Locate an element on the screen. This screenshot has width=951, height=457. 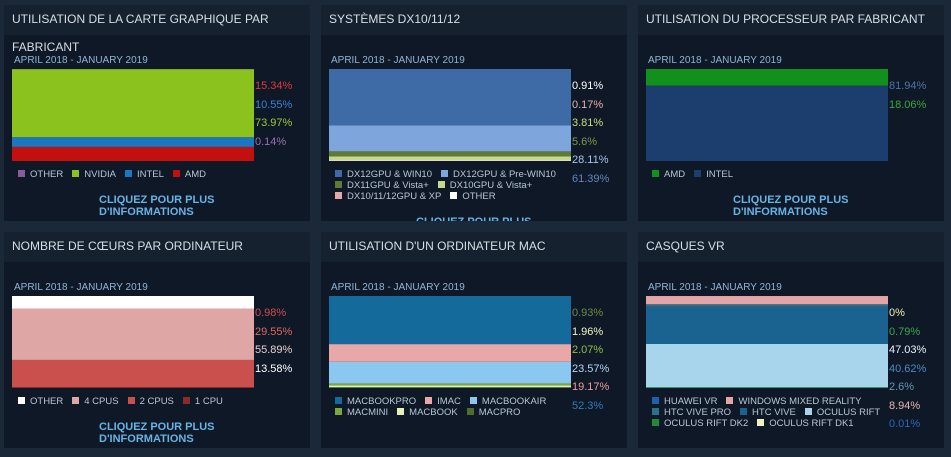
legend: OTHER 4 CPUS 2 CPUS 1 CPU is located at coordinates (136, 401).